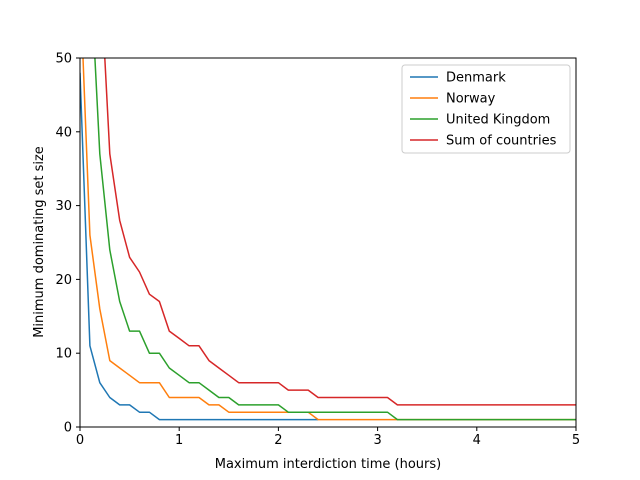  What do you see at coordinates (477, 440) in the screenshot?
I see `x-tick-label: 4` at bounding box center [477, 440].